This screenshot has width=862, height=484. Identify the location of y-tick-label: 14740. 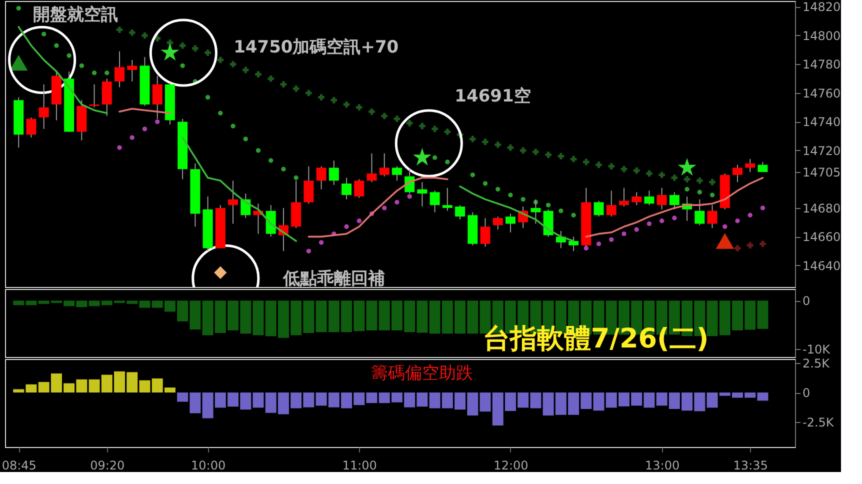
(821, 122).